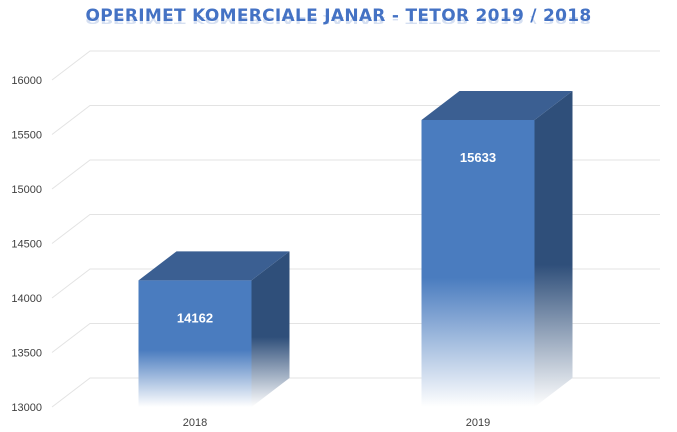 This screenshot has width=677, height=432. I want to click on bar-2018, so click(214, 329).